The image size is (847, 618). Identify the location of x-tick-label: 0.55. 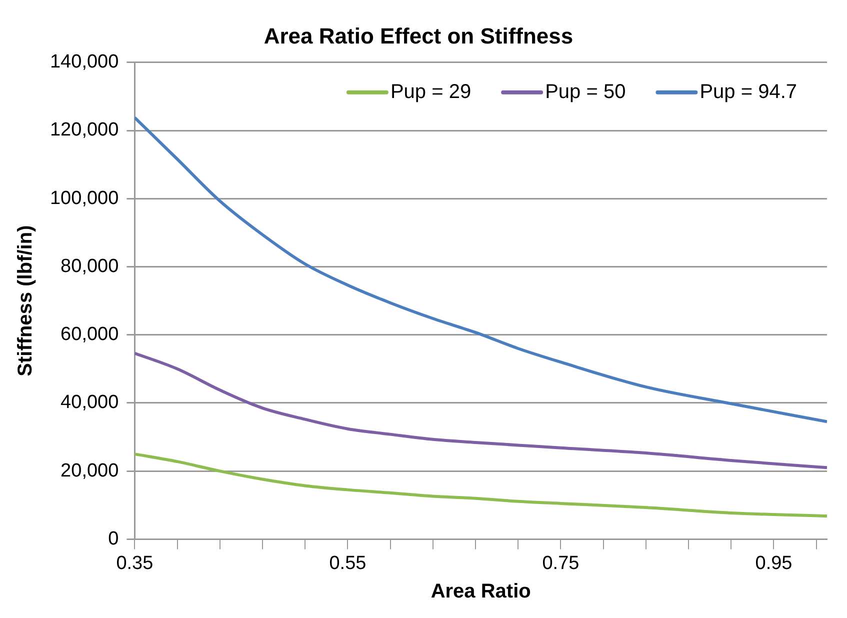
(347, 563).